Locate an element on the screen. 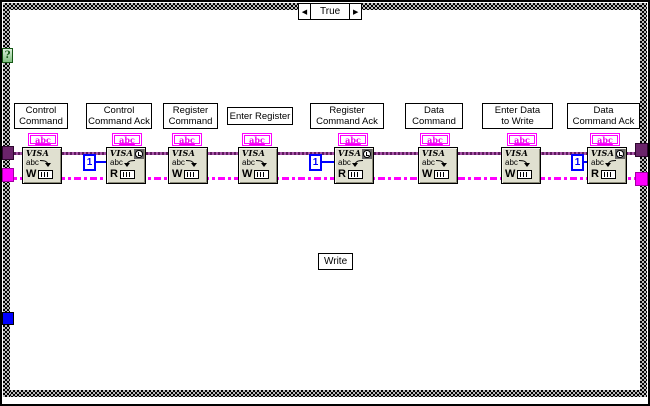  case-selector: ◀ True ▶ is located at coordinates (330, 11).